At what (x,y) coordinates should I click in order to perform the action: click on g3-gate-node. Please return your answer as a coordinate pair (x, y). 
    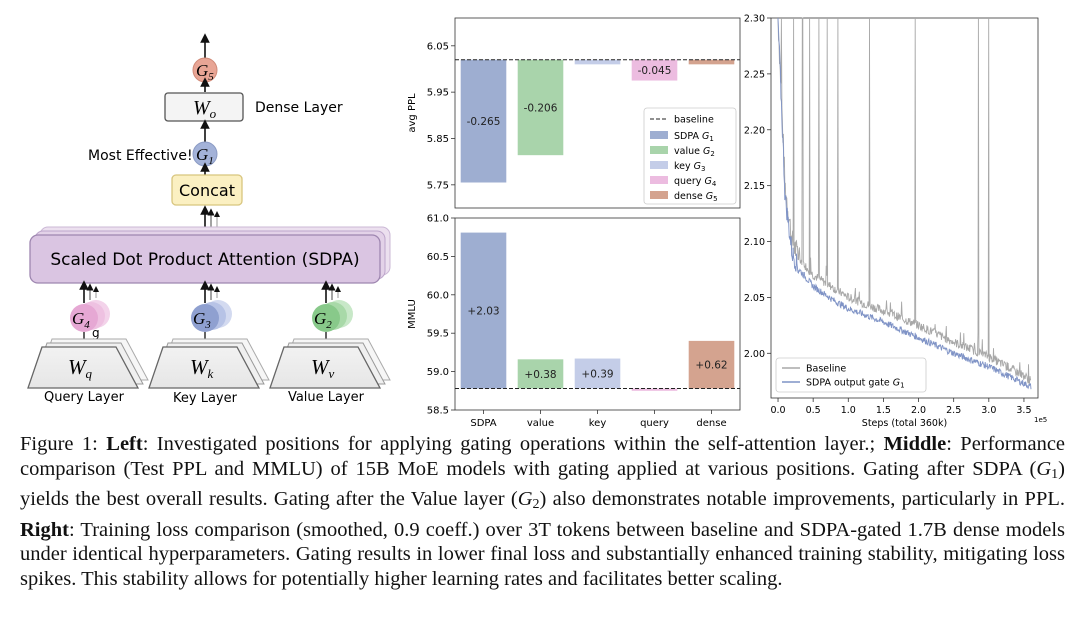
    Looking at the image, I should click on (205, 318).